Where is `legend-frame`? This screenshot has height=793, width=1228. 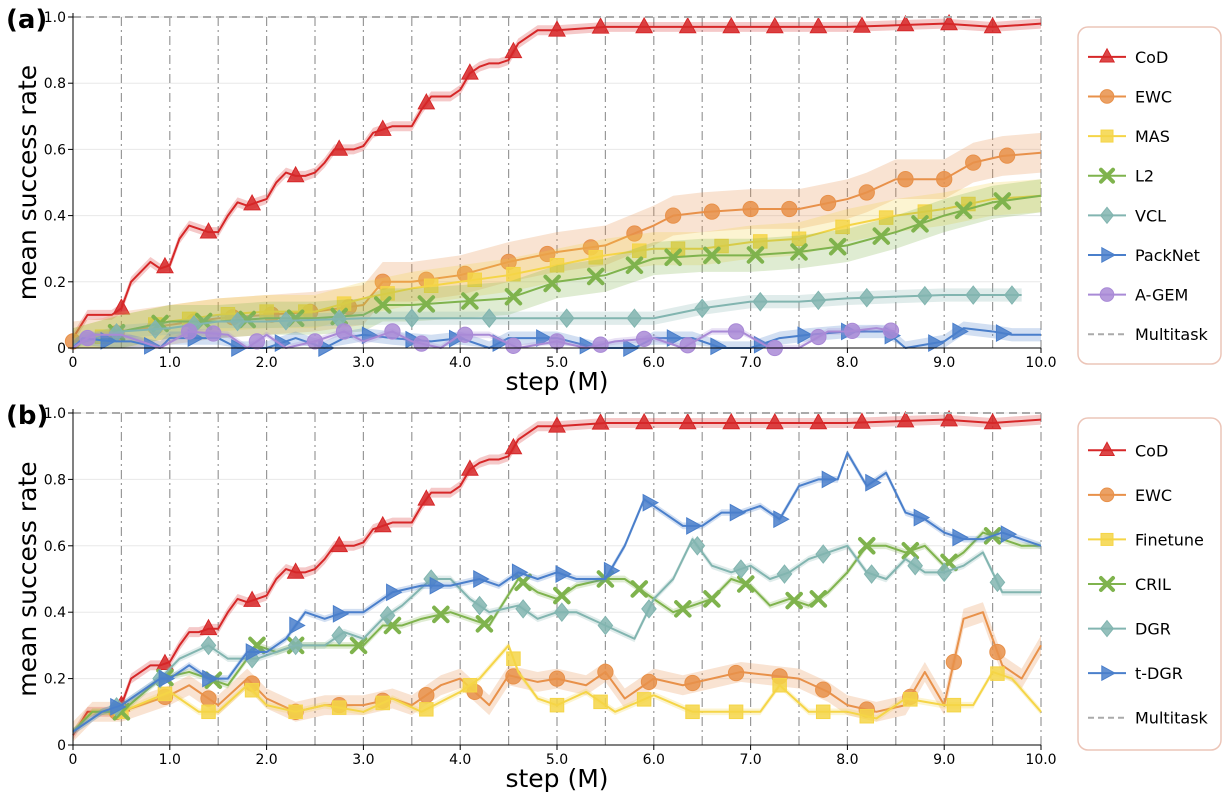 legend-frame is located at coordinates (1149, 584).